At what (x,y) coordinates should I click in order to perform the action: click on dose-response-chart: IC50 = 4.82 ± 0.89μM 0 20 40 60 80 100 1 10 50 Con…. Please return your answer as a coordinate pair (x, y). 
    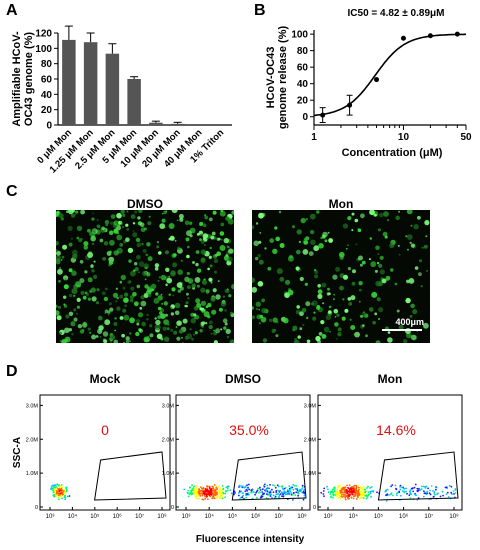
    Looking at the image, I should click on (368, 83).